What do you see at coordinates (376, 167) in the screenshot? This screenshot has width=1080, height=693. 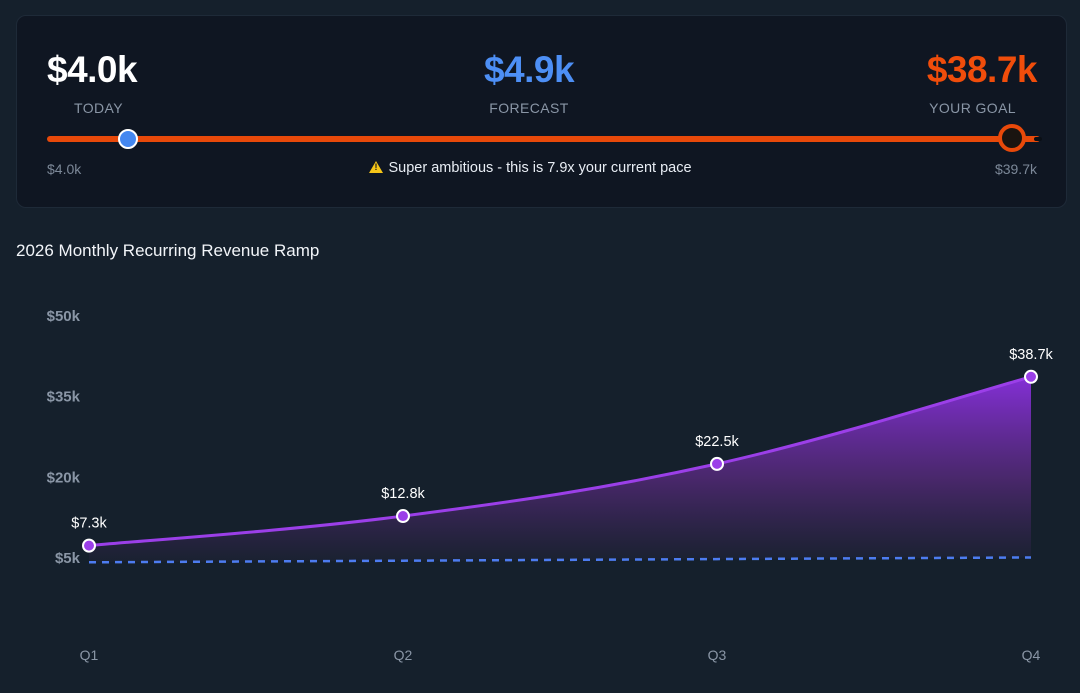 I see `warning-triangle-icon` at bounding box center [376, 167].